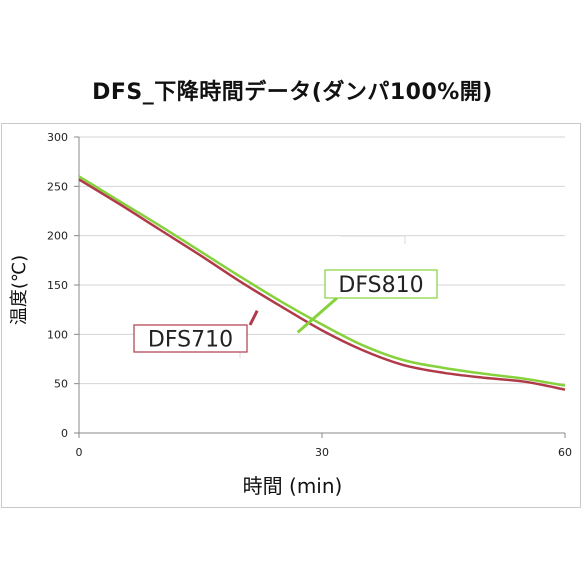  Describe the element at coordinates (292, 92) in the screenshot. I see `chart-title: DFS_下降時間データ(ダンパ100%開)` at that location.